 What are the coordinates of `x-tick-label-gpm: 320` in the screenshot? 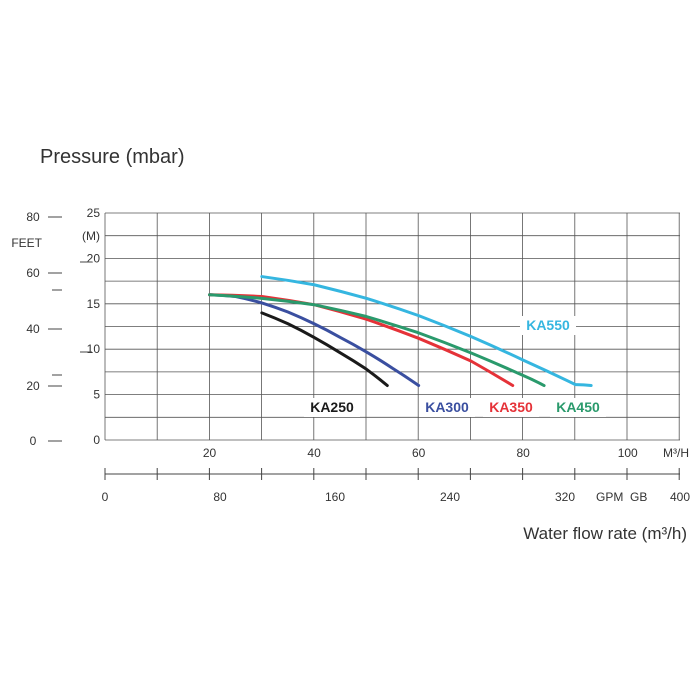 It's located at (565, 497).